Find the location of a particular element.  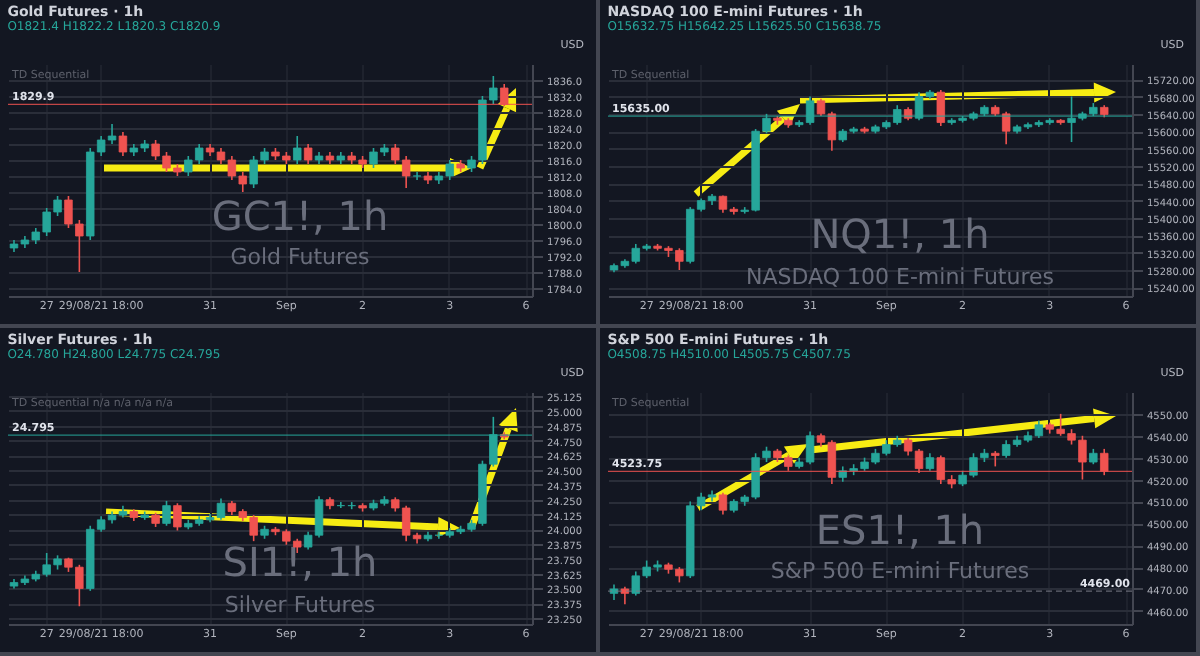

annotation: ES1!, 1h is located at coordinates (900, 529).